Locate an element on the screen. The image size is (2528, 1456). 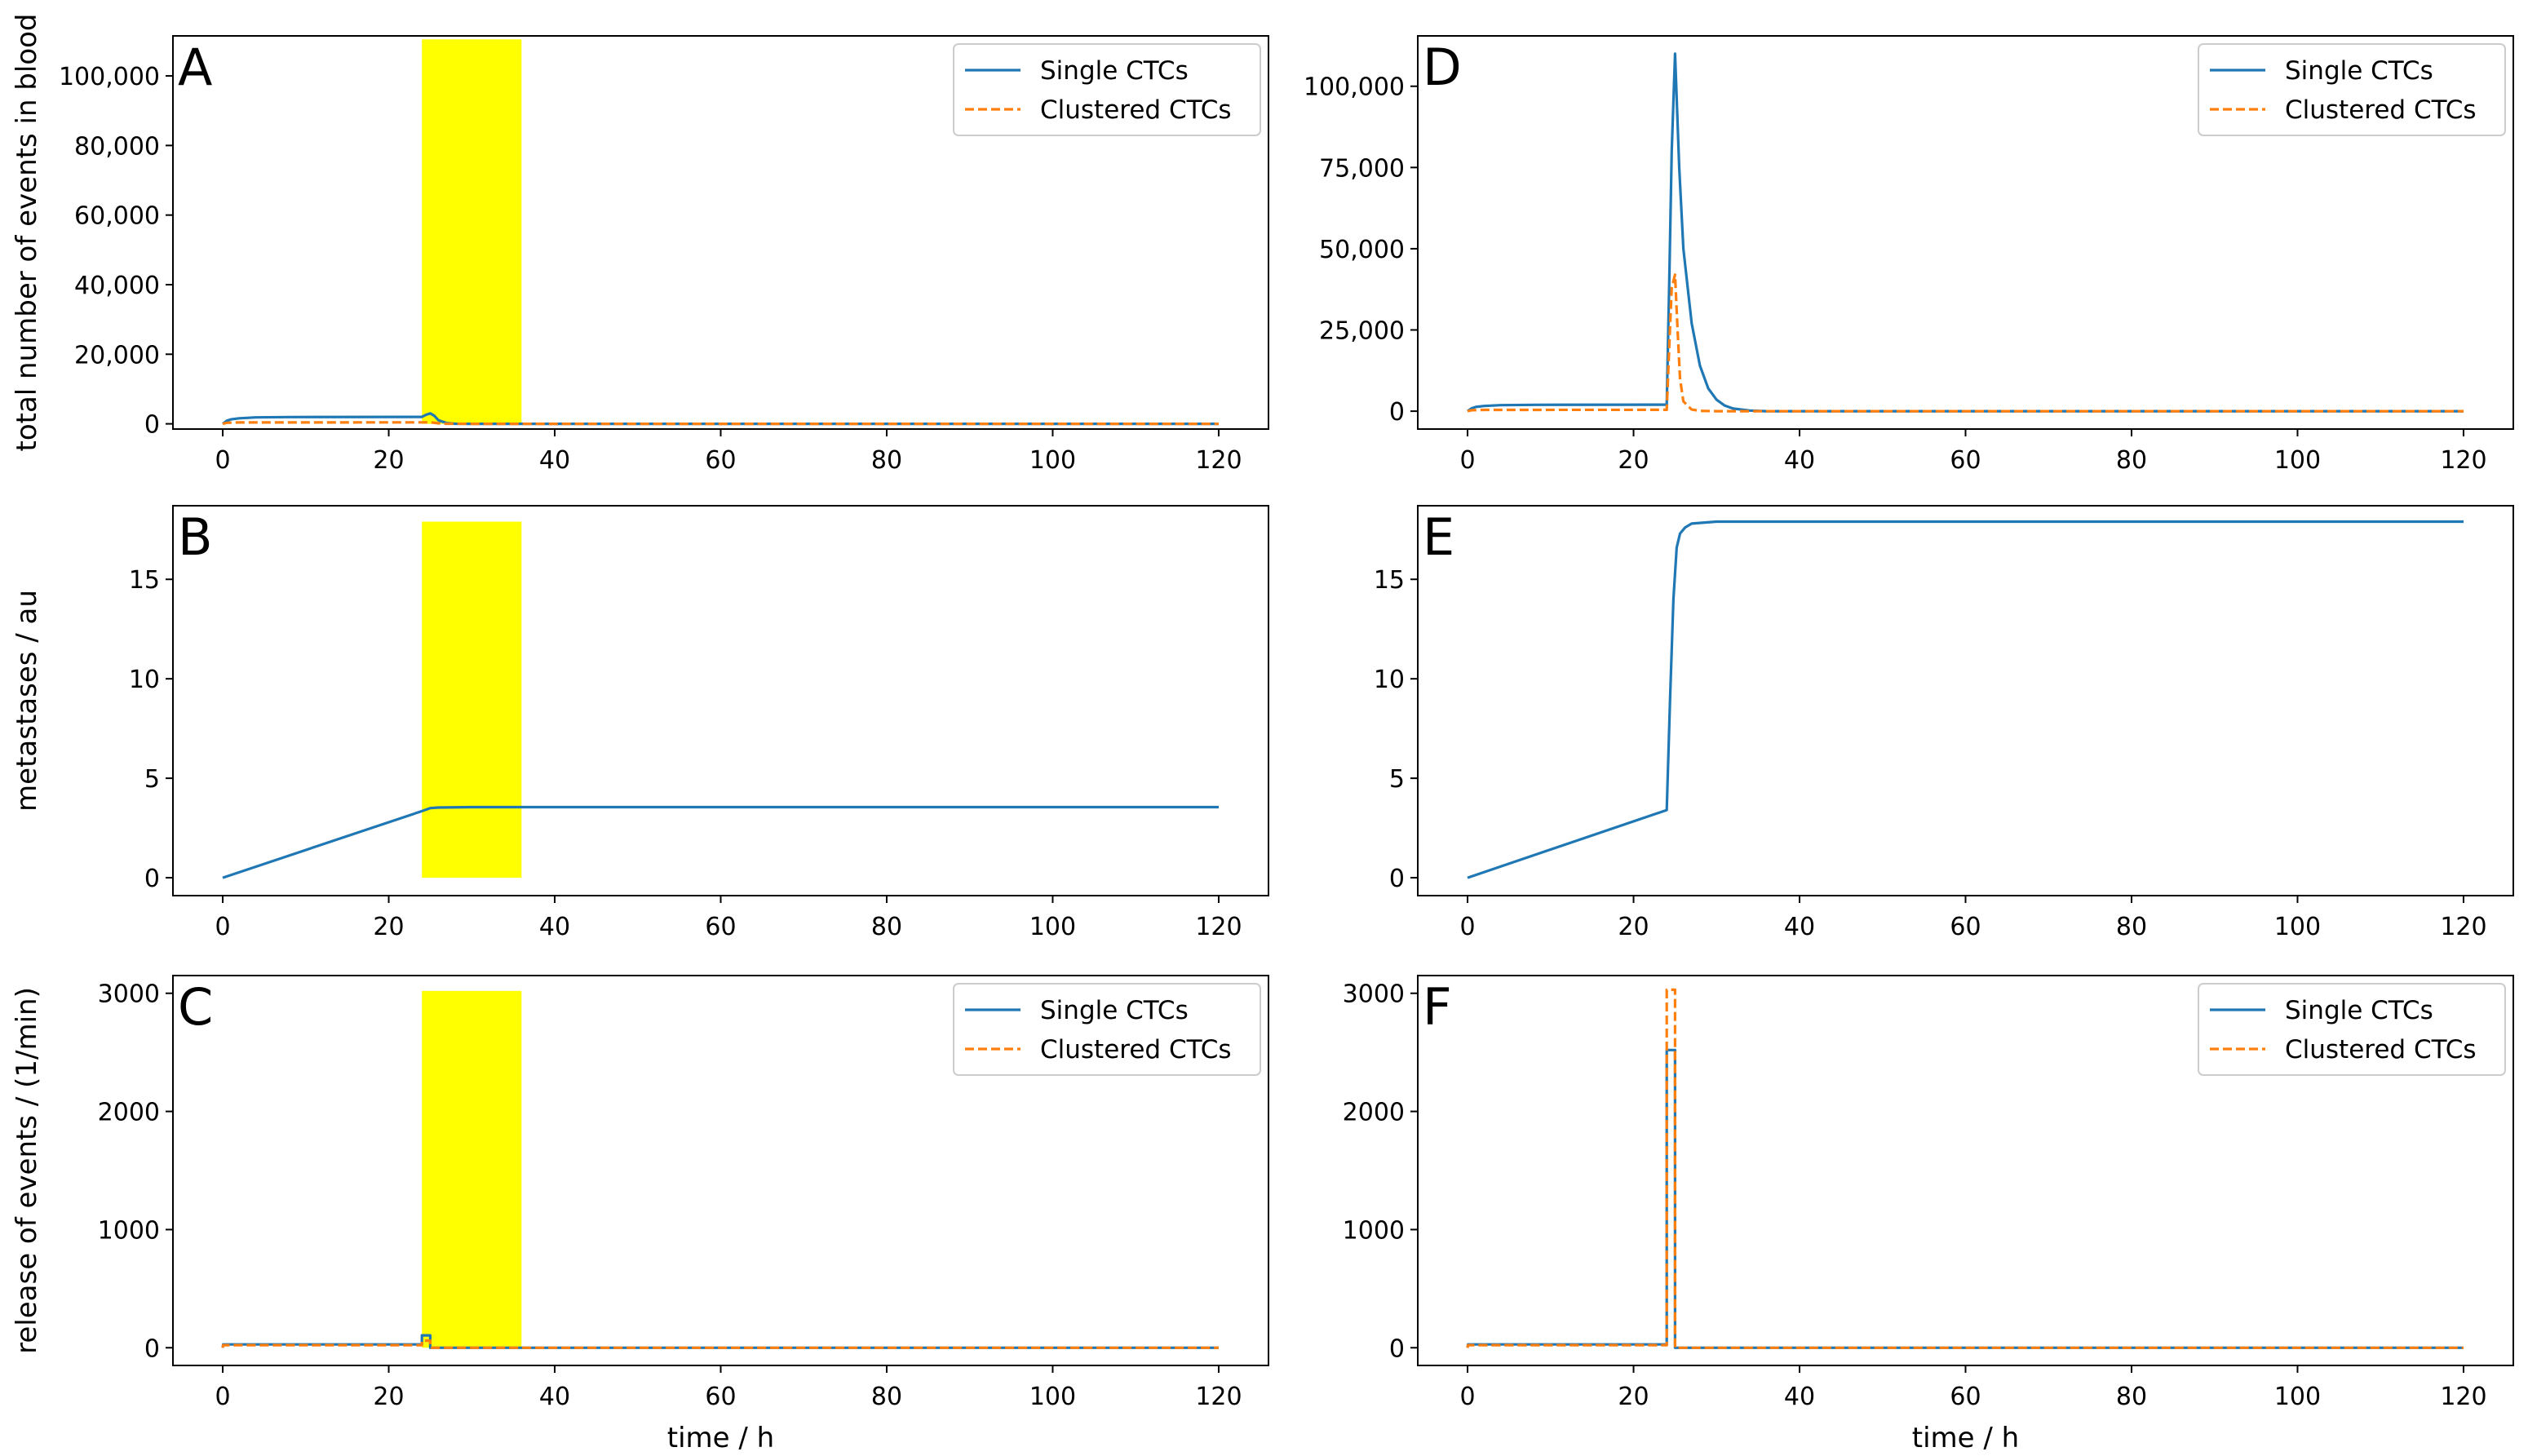
panel-letter: D is located at coordinates (1442, 67).